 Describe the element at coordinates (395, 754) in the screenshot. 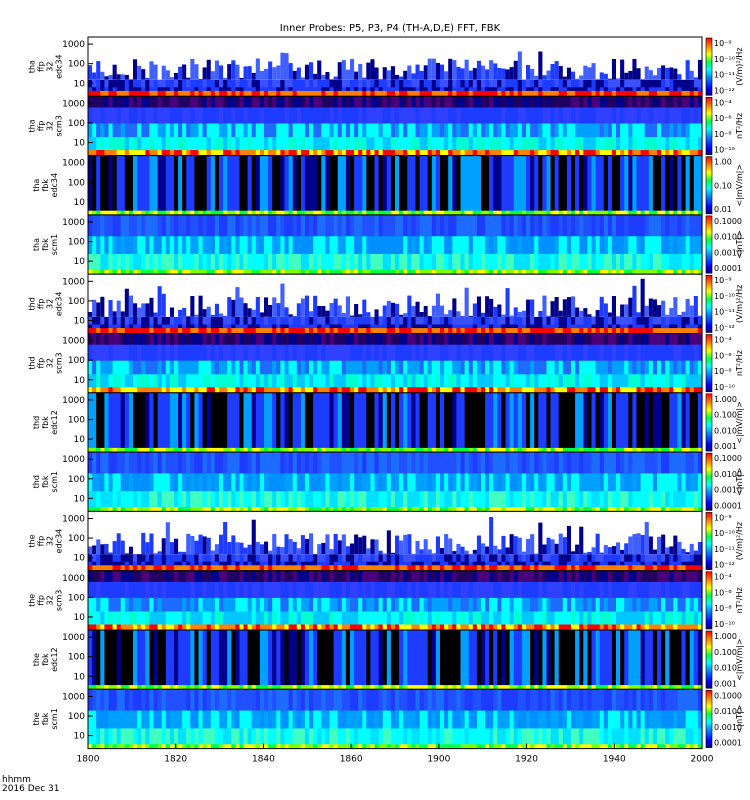

I see `x-axis: 1800 1820 1840 1860 1900 1920 1940 2000` at that location.